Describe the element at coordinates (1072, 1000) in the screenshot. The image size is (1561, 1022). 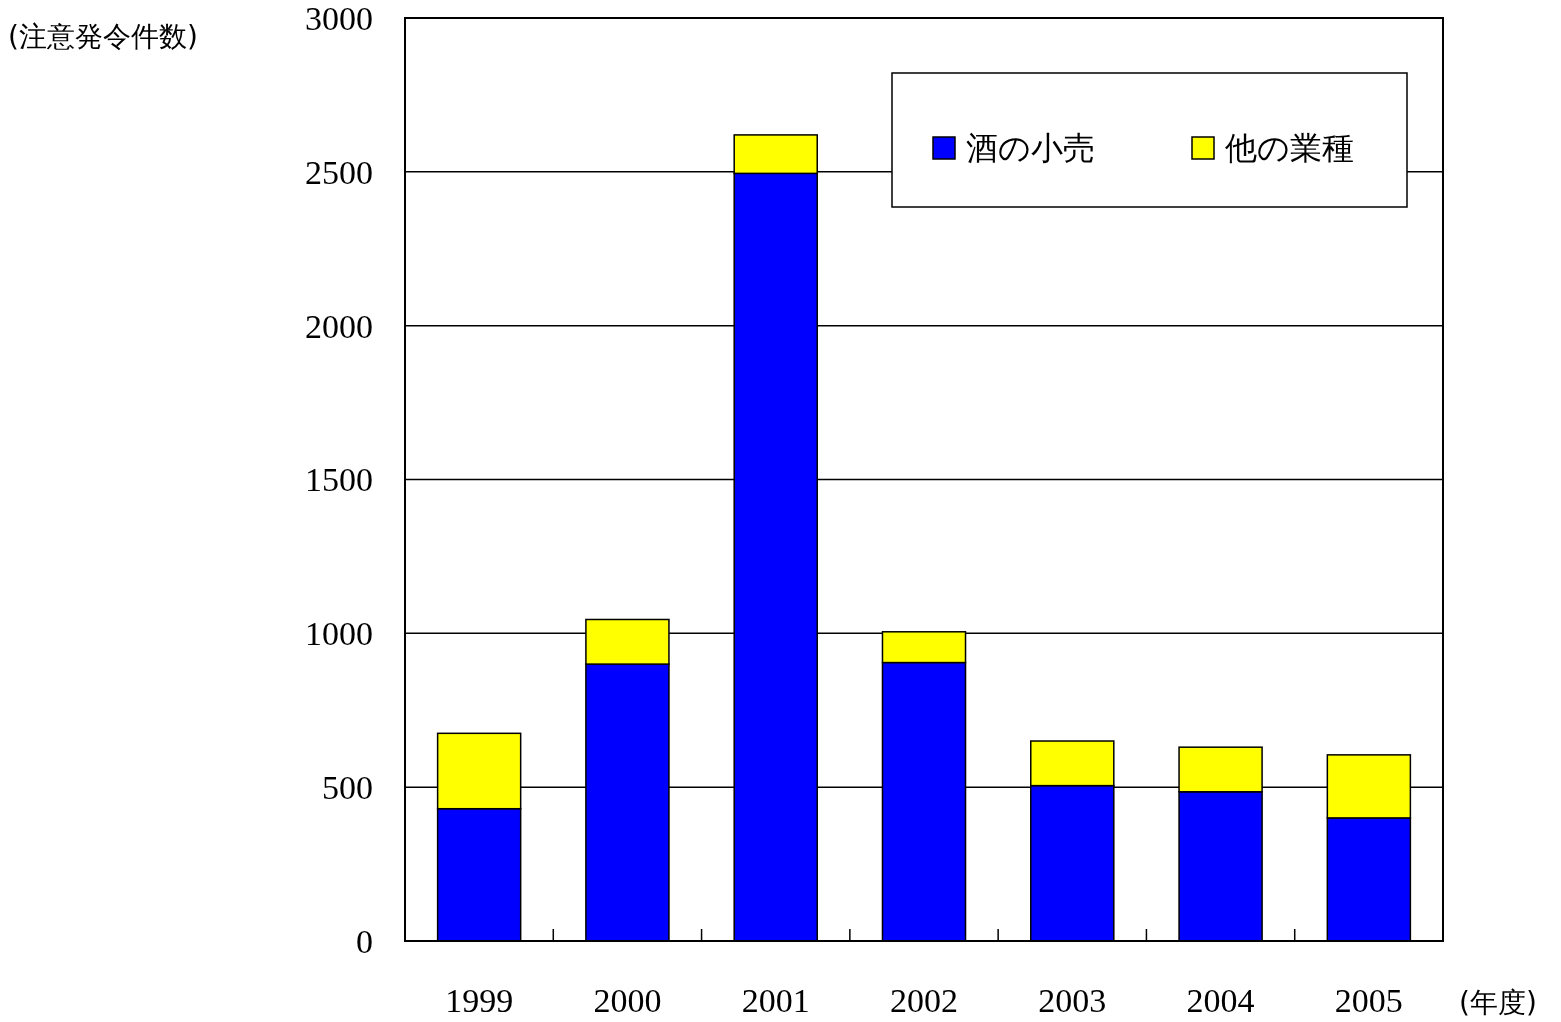
I see `x-tick-label: 2003` at that location.